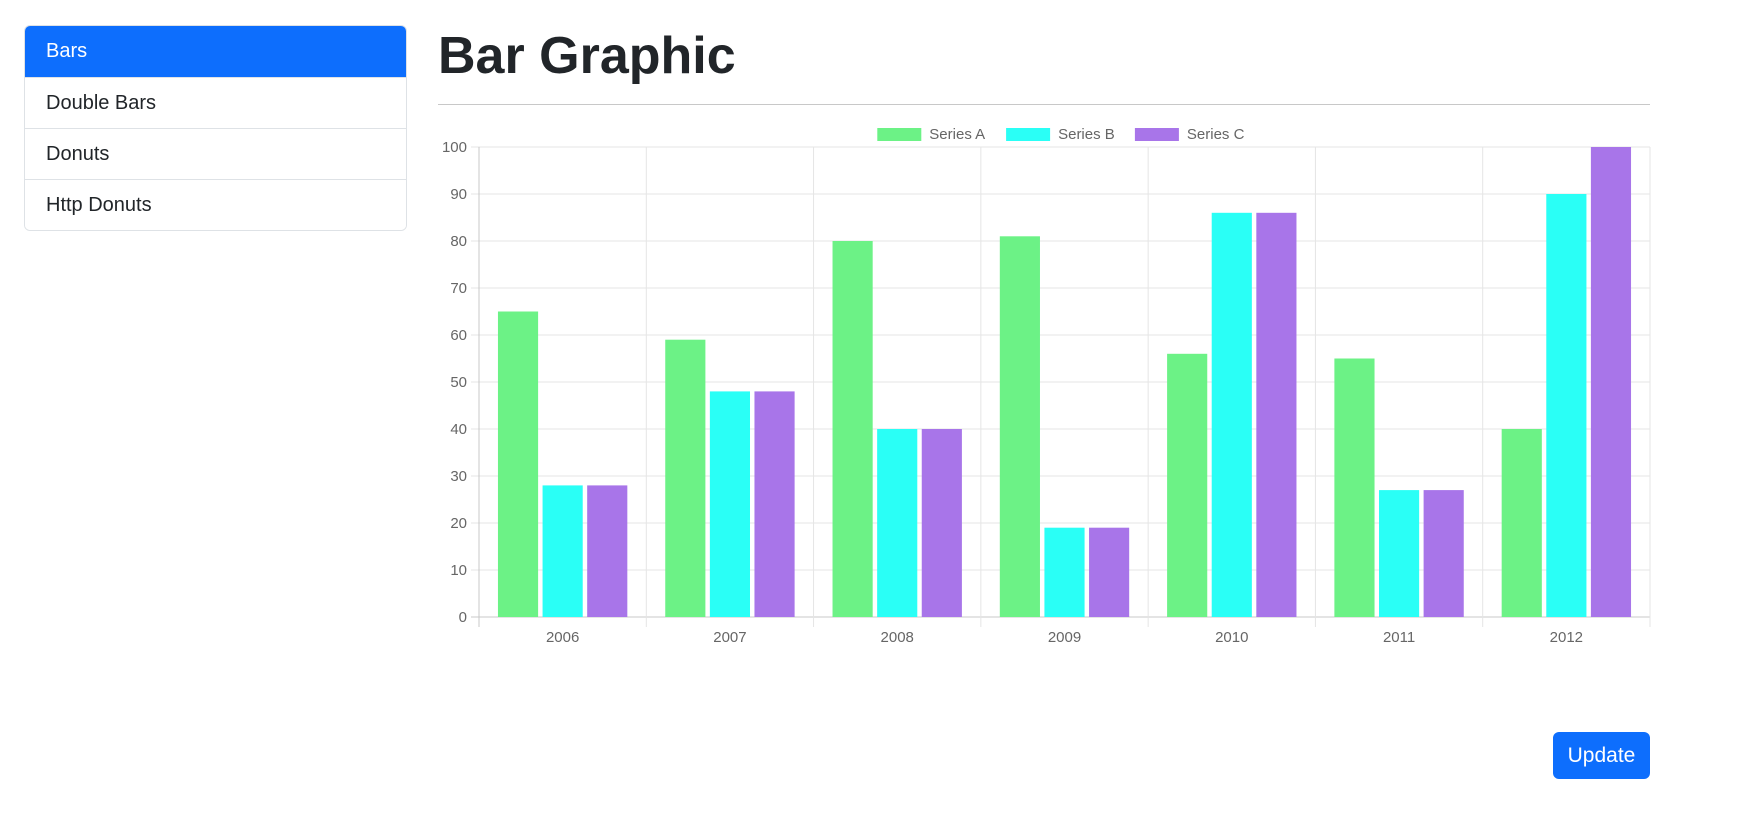 The width and height of the screenshot is (1762, 822). Describe the element at coordinates (587, 56) in the screenshot. I see `page-title: Bar Graphic` at that location.